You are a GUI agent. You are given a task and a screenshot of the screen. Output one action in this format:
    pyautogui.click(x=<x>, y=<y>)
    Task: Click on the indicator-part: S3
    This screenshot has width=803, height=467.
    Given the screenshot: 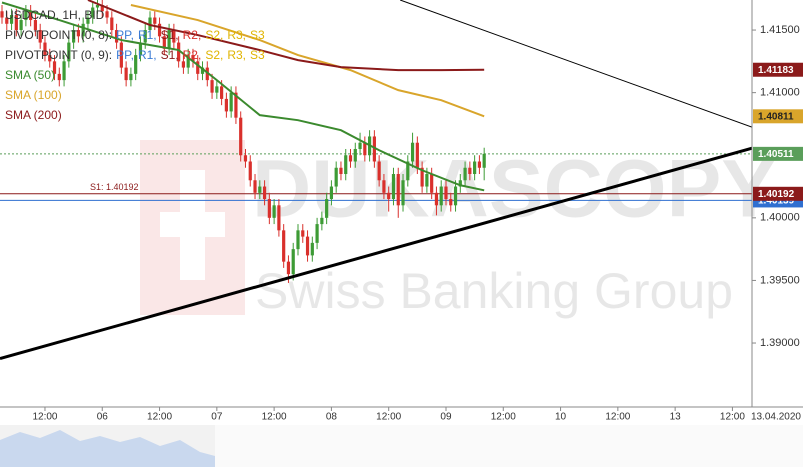 What is the action you would take?
    pyautogui.click(x=257, y=35)
    